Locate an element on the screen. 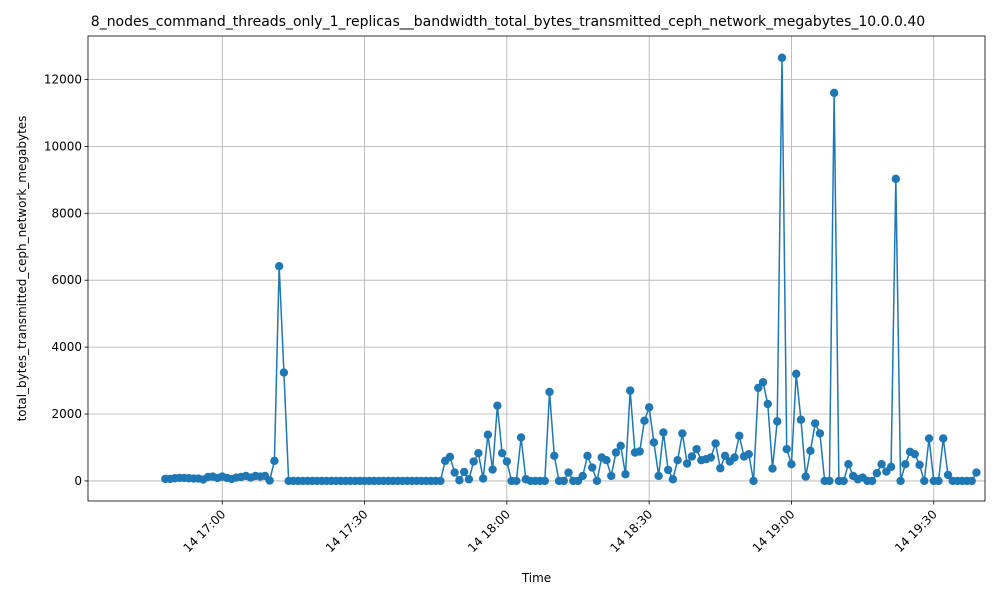 The width and height of the screenshot is (1000, 604). y-tick-label: 0 is located at coordinates (78, 481).